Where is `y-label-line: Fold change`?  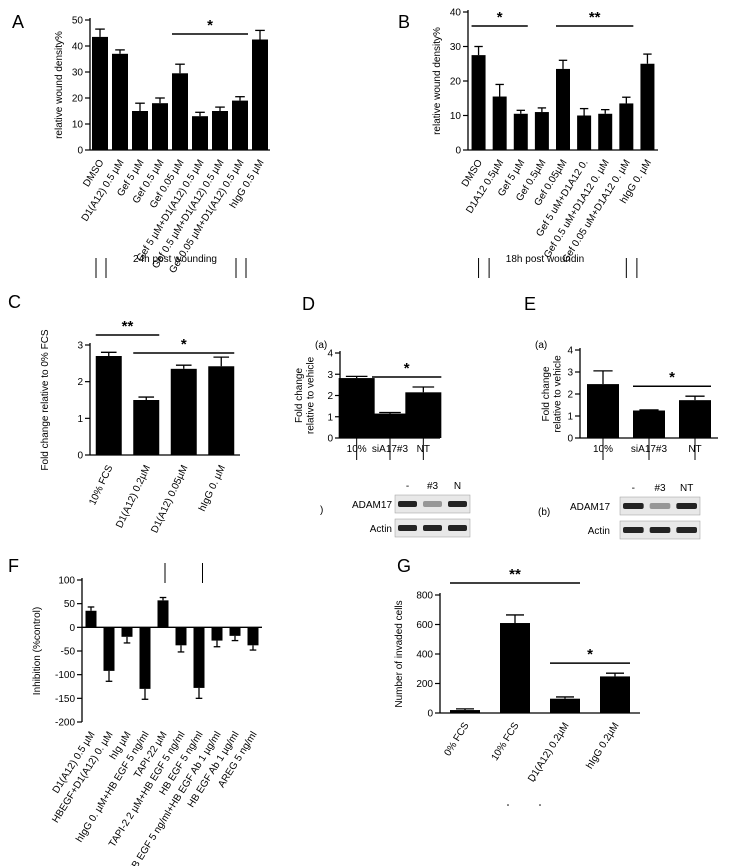 y-label-line: Fold change is located at coordinates (299, 395).